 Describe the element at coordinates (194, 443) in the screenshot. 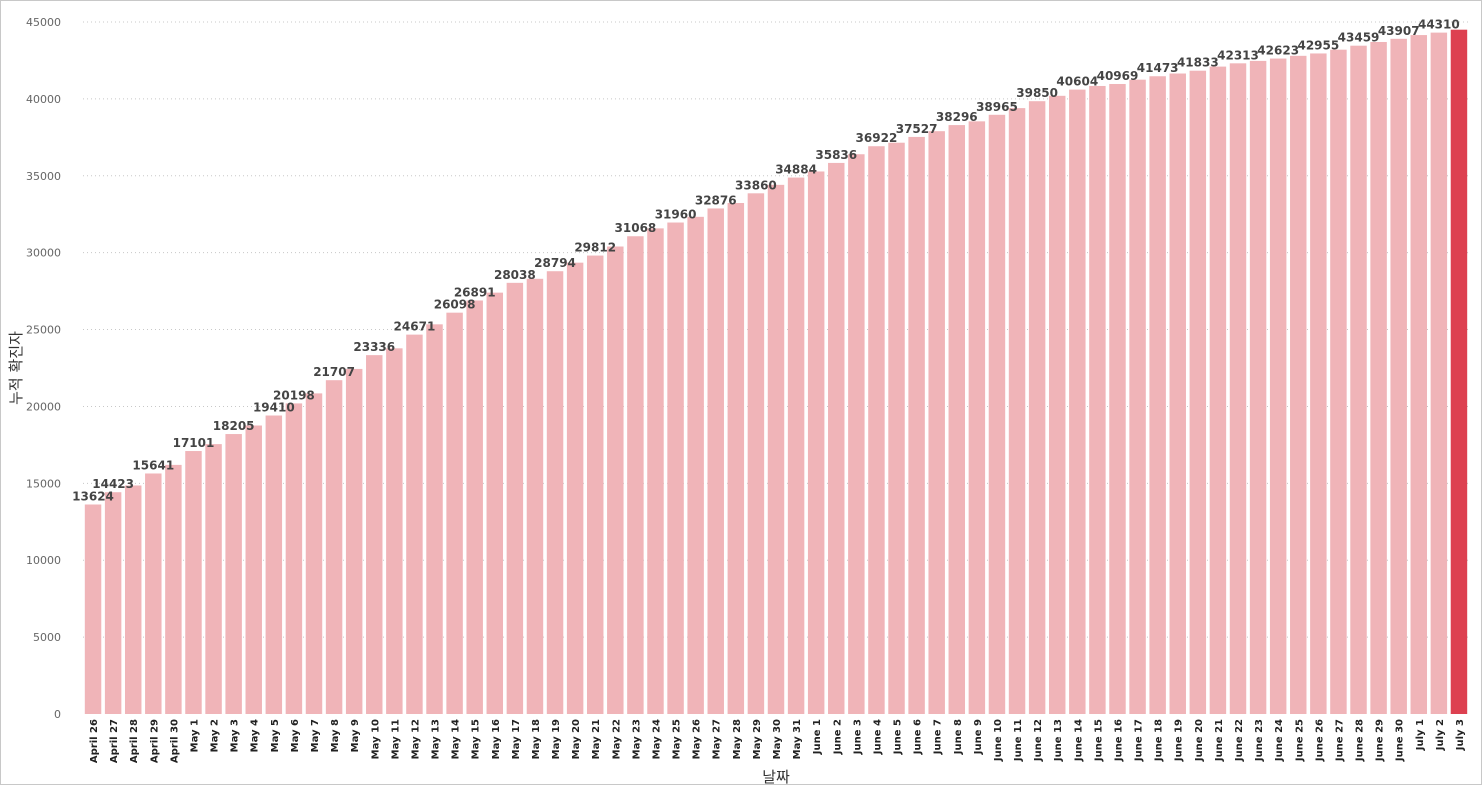

I see `data-label: 17101` at that location.